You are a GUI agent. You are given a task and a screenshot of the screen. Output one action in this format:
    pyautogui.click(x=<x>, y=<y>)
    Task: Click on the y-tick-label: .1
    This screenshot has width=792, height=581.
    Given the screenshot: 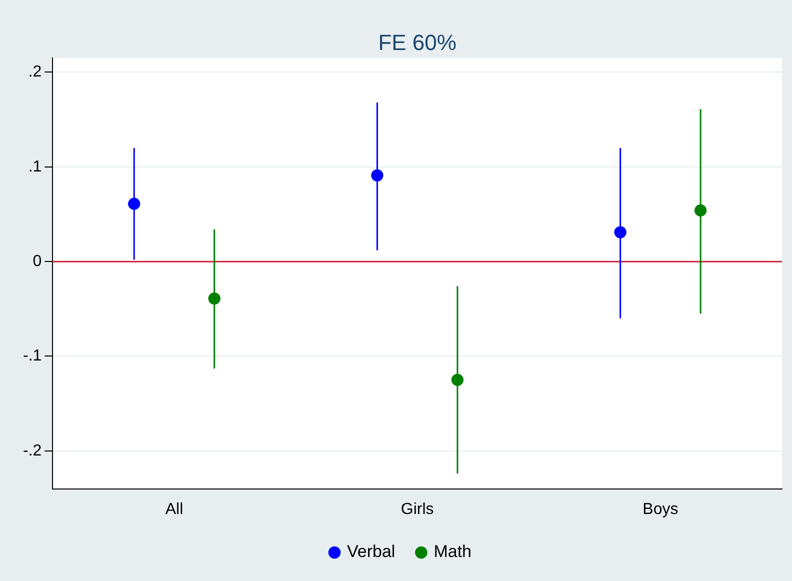 What is the action you would take?
    pyautogui.click(x=35, y=167)
    